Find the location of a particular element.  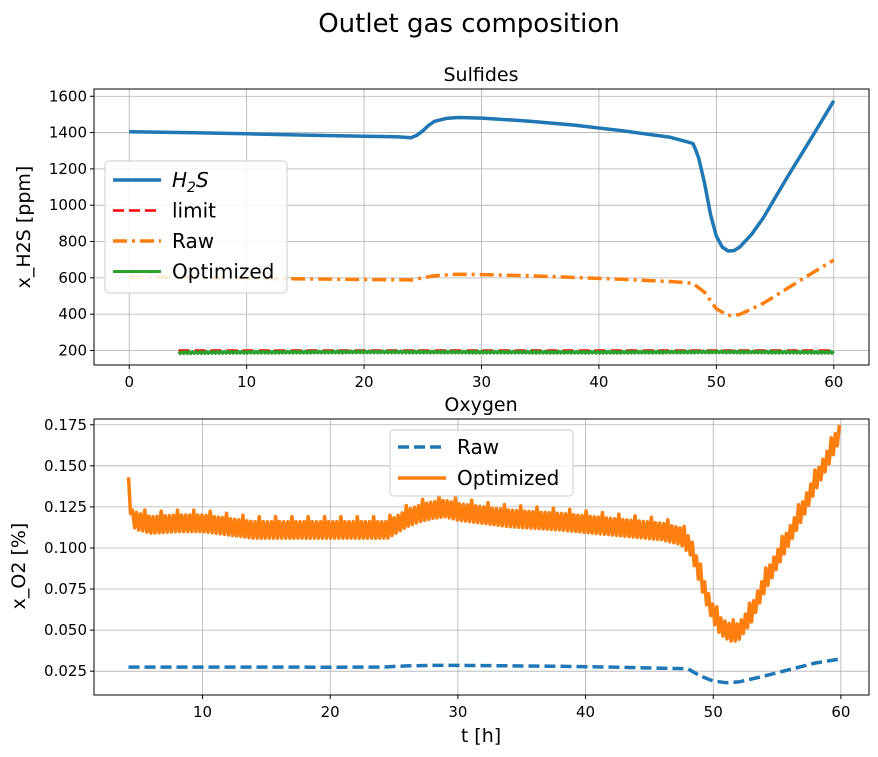

y-tick-label: 600 is located at coordinates (72, 278).